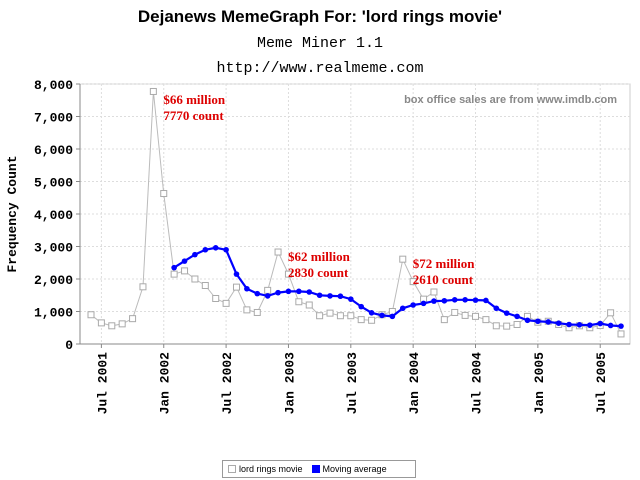 Image resolution: width=640 pixels, height=480 pixels. What do you see at coordinates (320, 68) in the screenshot?
I see `chart-subtitle-url: http://www.realmeme.com` at bounding box center [320, 68].